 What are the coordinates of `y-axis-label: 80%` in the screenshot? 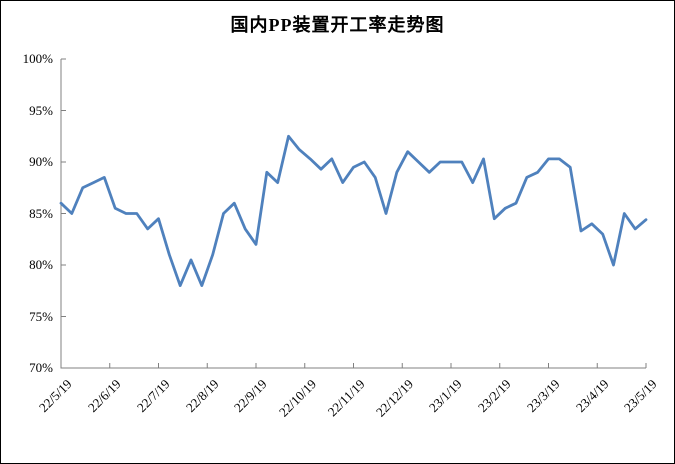 It's located at (41, 264).